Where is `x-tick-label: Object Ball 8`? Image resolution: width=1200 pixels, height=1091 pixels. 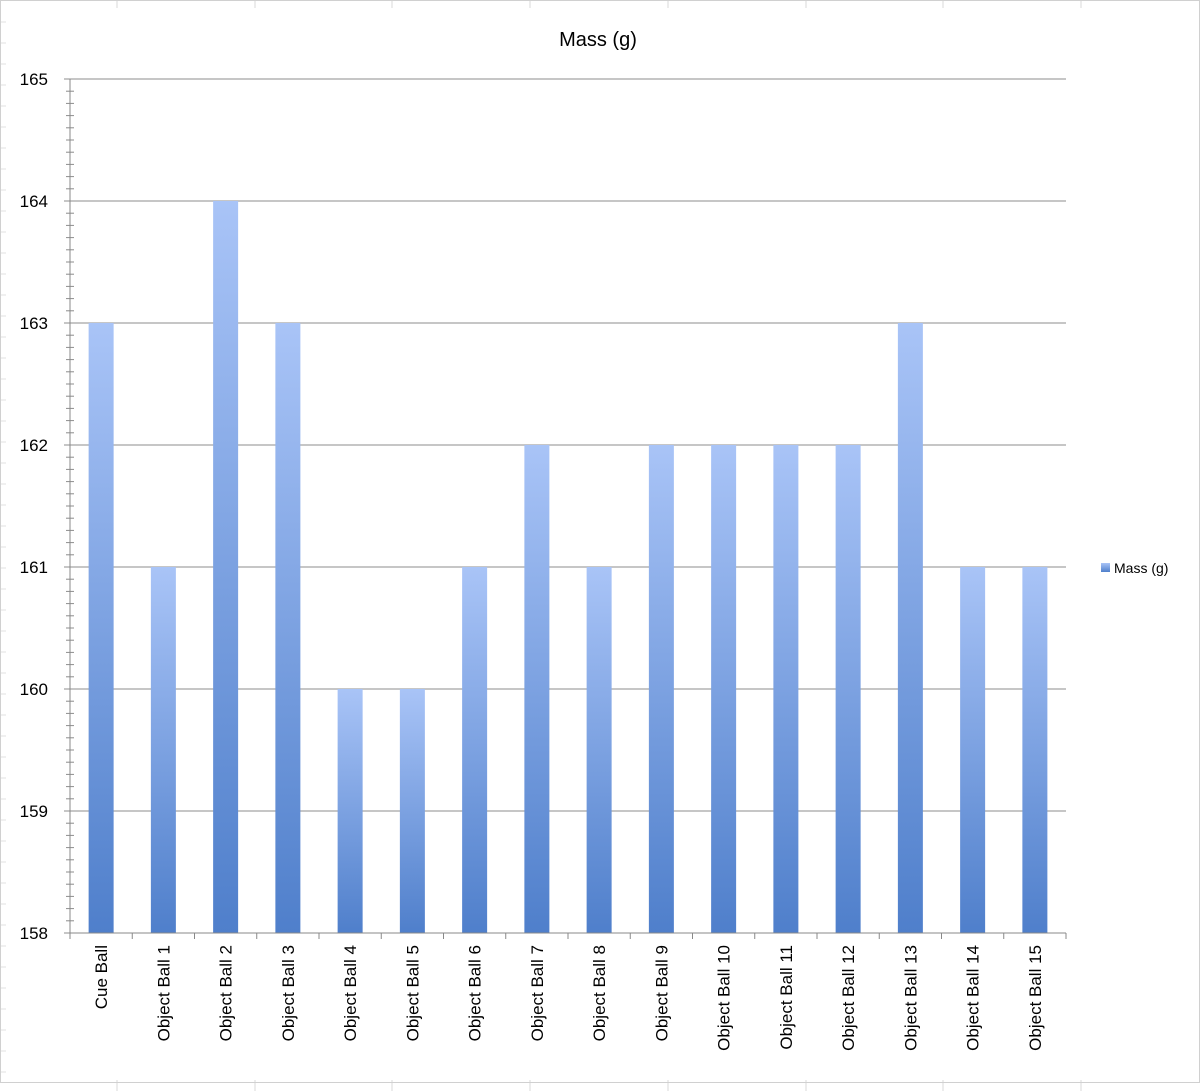 x-tick-label: Object Ball 8 is located at coordinates (599, 993).